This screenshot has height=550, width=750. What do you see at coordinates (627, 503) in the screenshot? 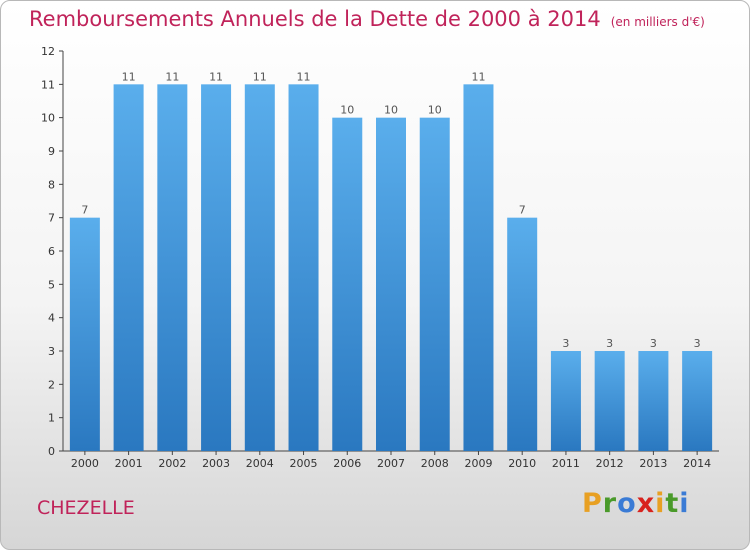
I see `logo-letter: o` at bounding box center [627, 503].